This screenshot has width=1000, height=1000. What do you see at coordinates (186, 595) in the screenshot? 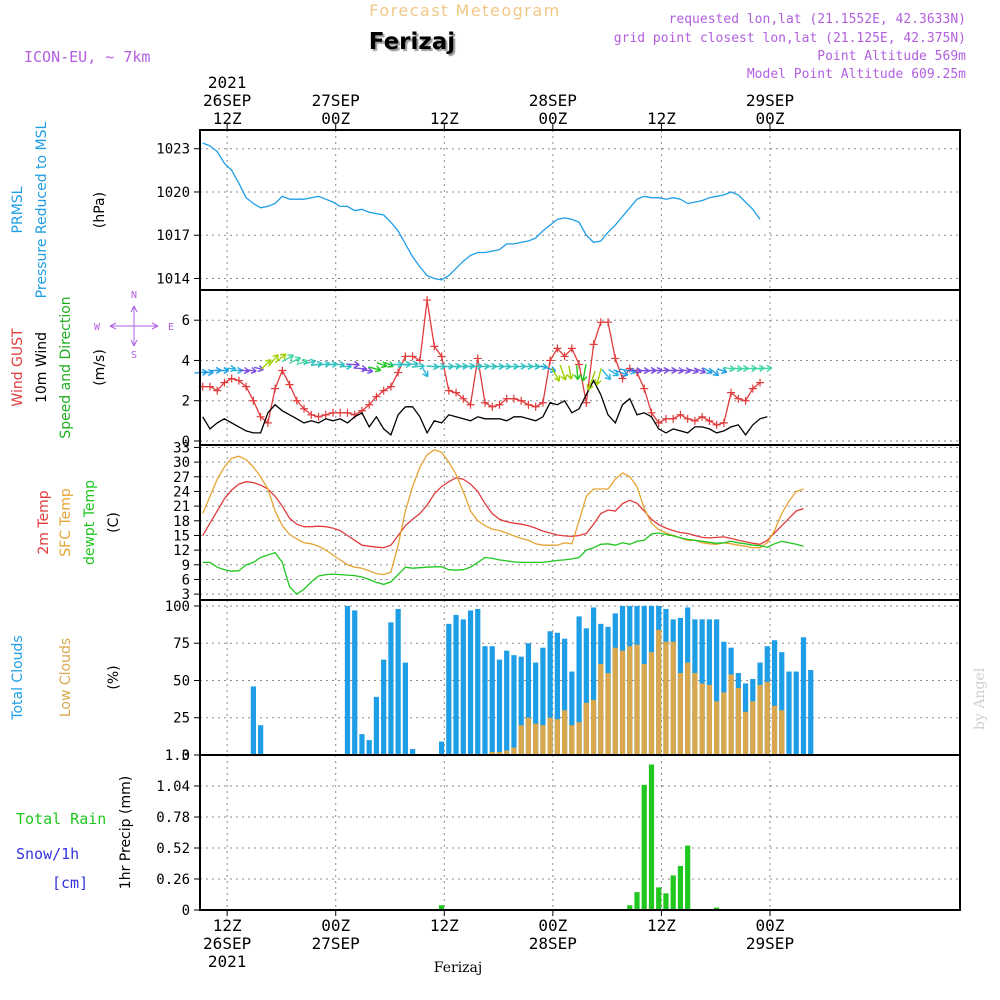
I see `ytick-label-temperature-0: 3` at bounding box center [186, 595].